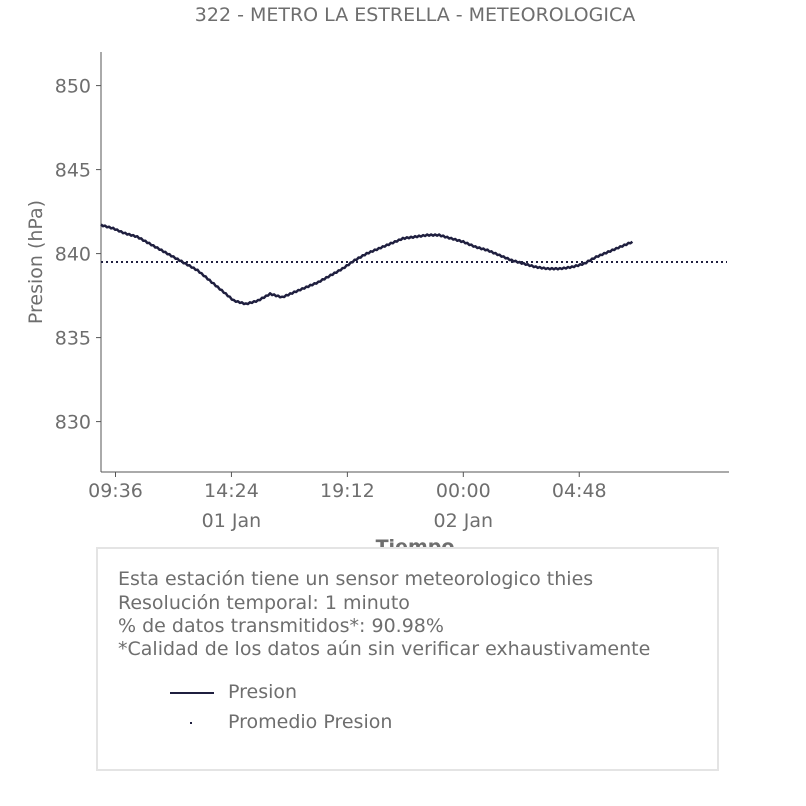 This screenshot has height=806, width=806. I want to click on y-tick-label: 830, so click(73, 423).